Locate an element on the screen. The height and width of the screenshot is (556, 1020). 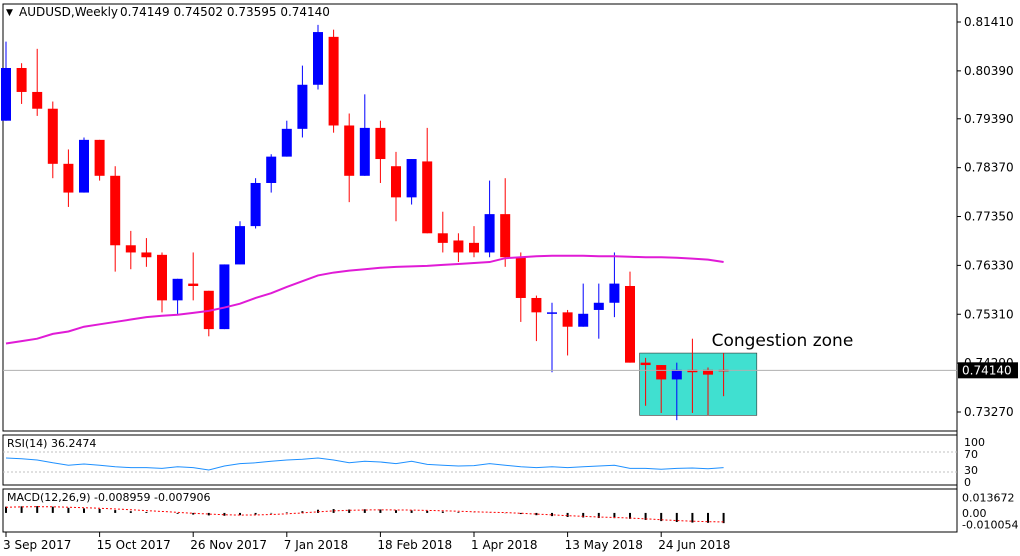
rsi-line is located at coordinates (364, 464).